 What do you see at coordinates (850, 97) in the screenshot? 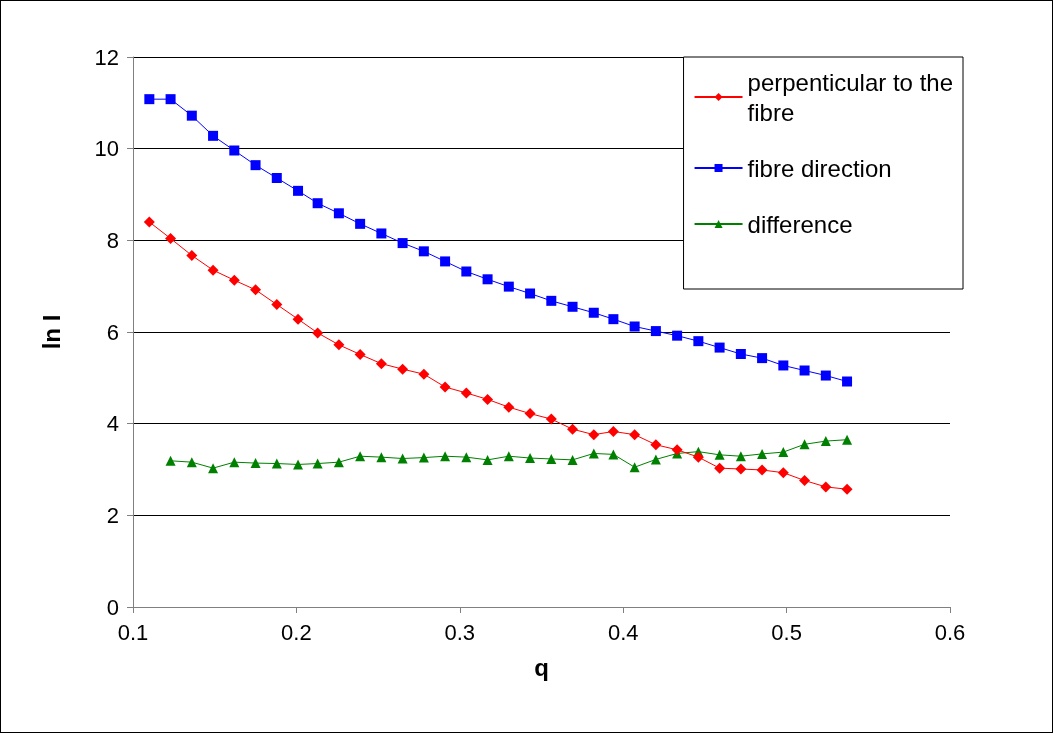
I see `legend-label: perpenticular to the fibre` at bounding box center [850, 97].